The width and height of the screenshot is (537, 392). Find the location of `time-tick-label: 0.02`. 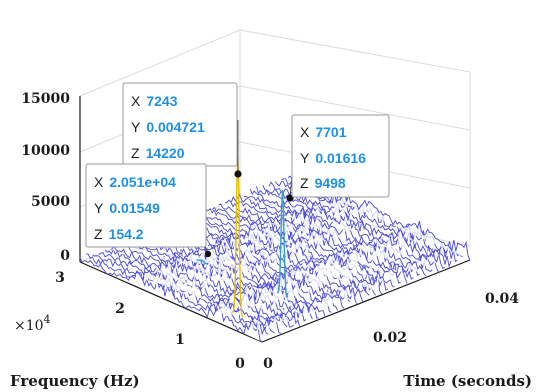

time-tick-label: 0.02 is located at coordinates (390, 338).